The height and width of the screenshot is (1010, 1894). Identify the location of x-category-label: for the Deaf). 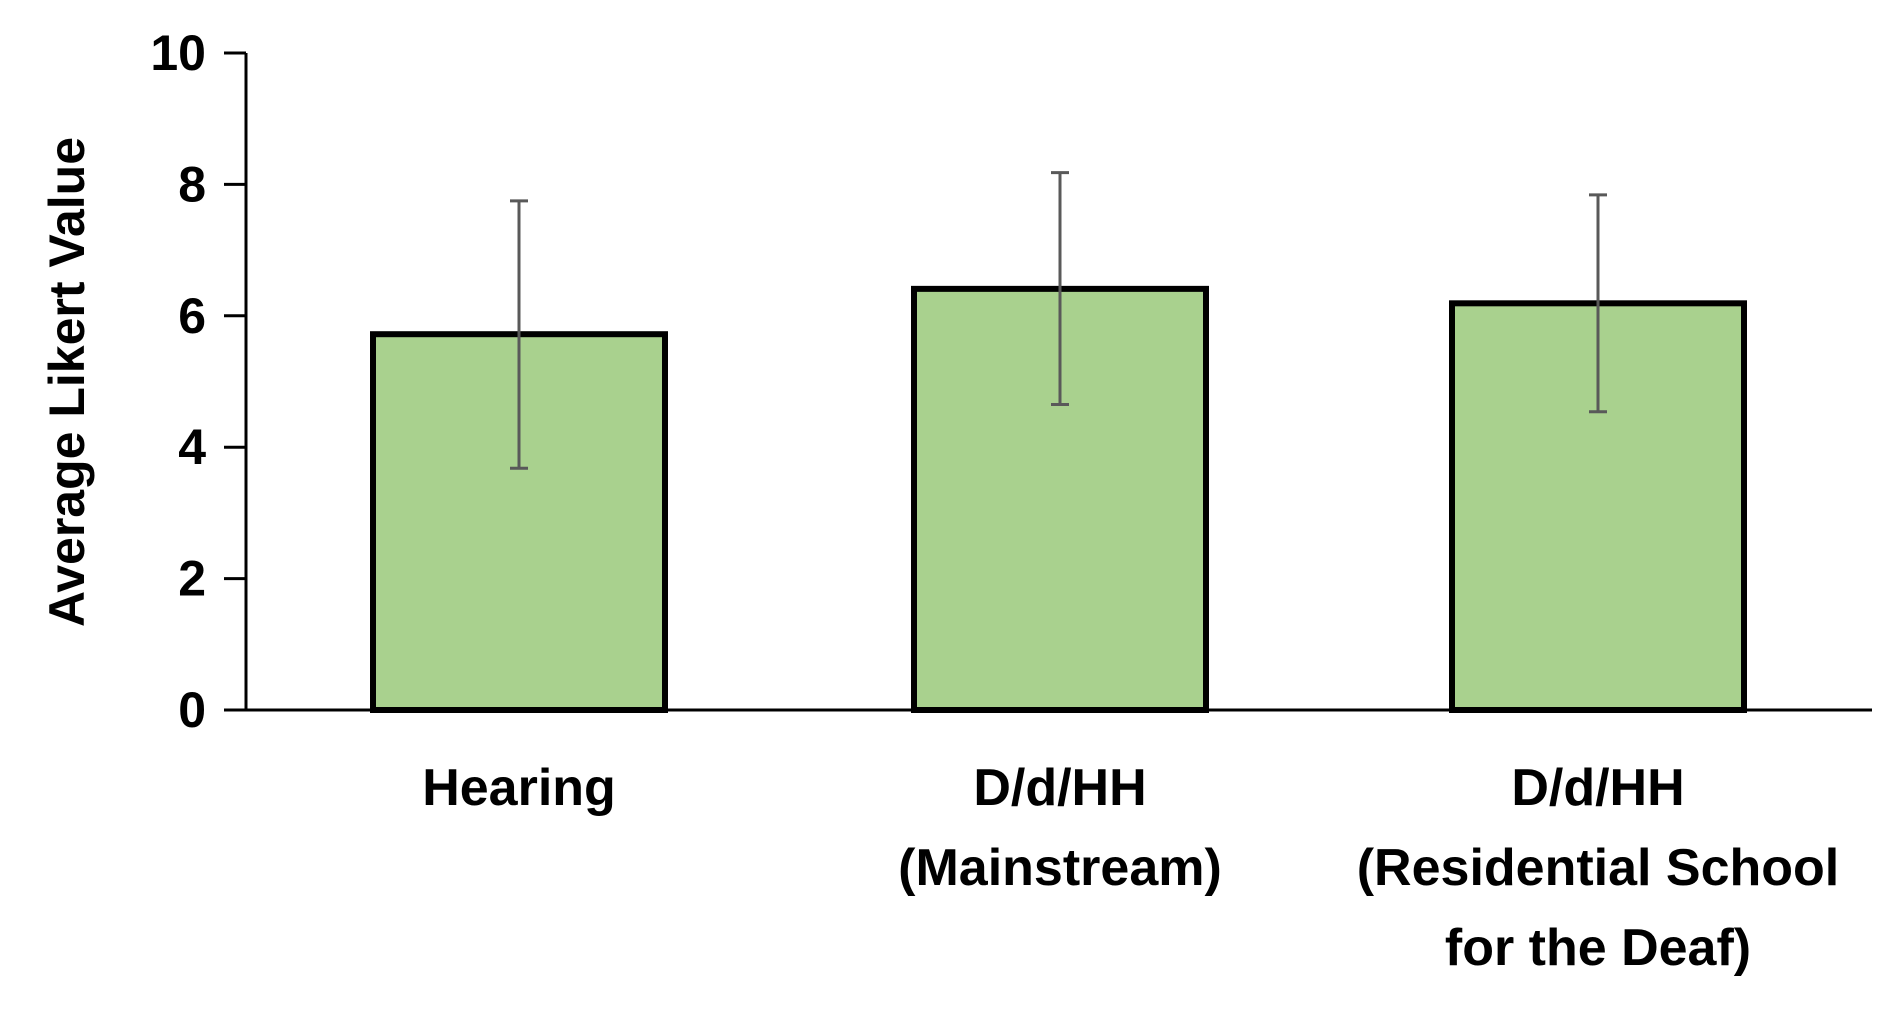
(1598, 948).